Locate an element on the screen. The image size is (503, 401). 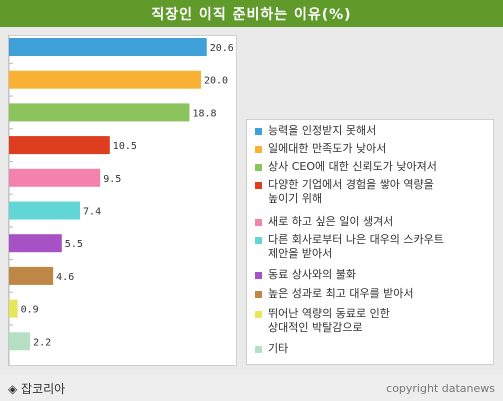
legend-label: 뛰어난 역량의 동료로 인한 상대적인 박탈감으로 is located at coordinates (329, 321).